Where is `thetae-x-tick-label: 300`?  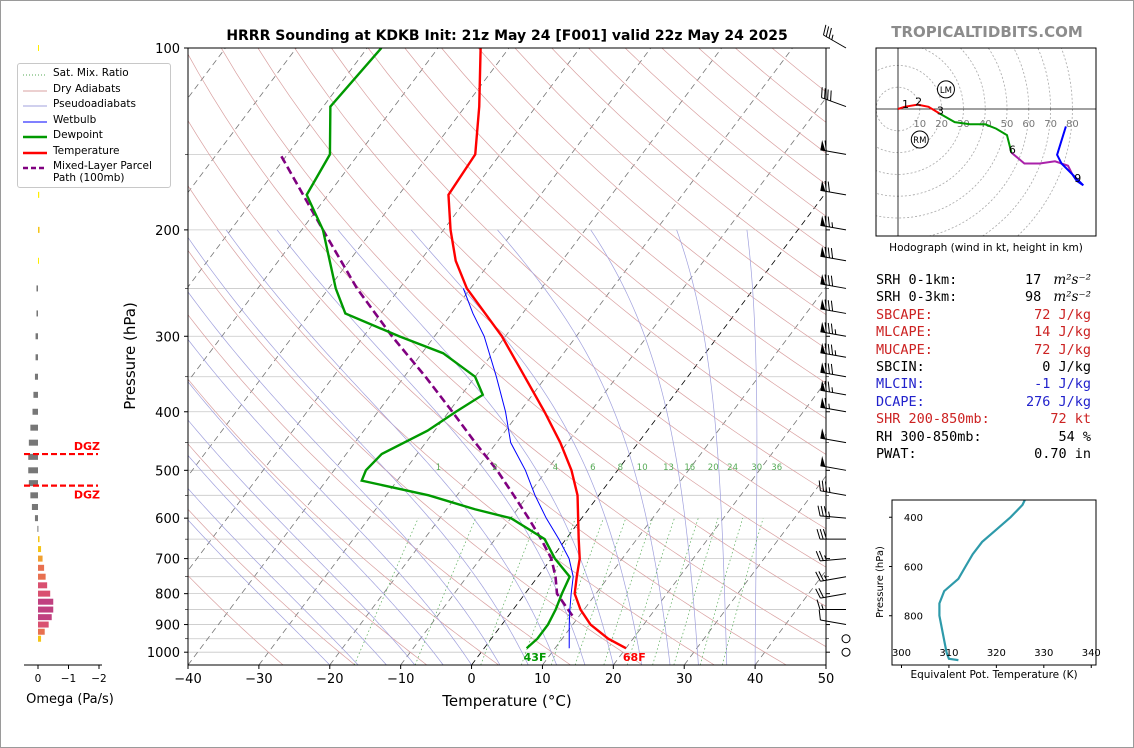
thetae-x-tick-label: 300 is located at coordinates (901, 653).